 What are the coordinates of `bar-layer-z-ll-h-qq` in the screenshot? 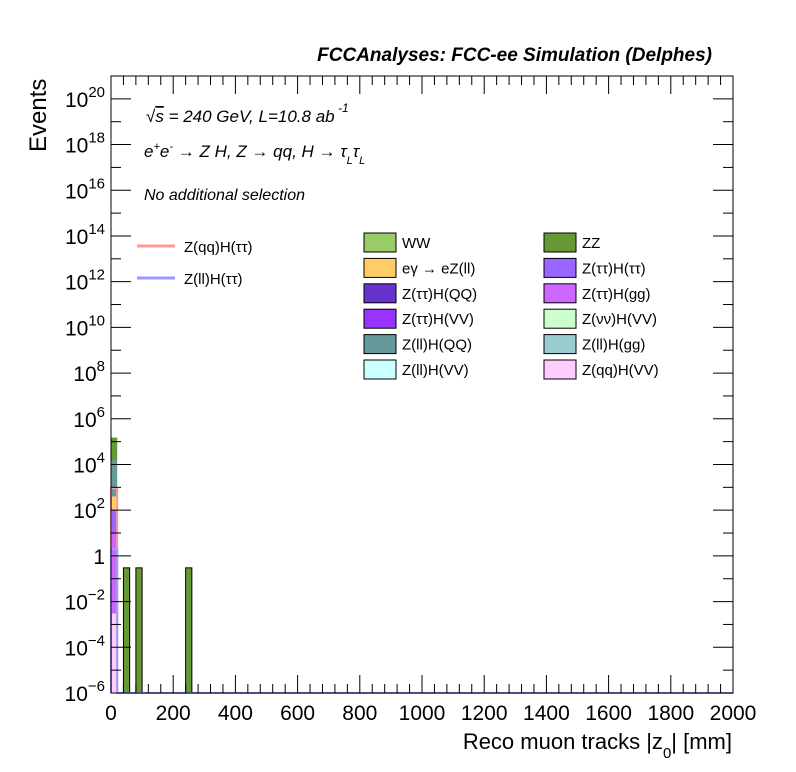 It's located at (114, 478).